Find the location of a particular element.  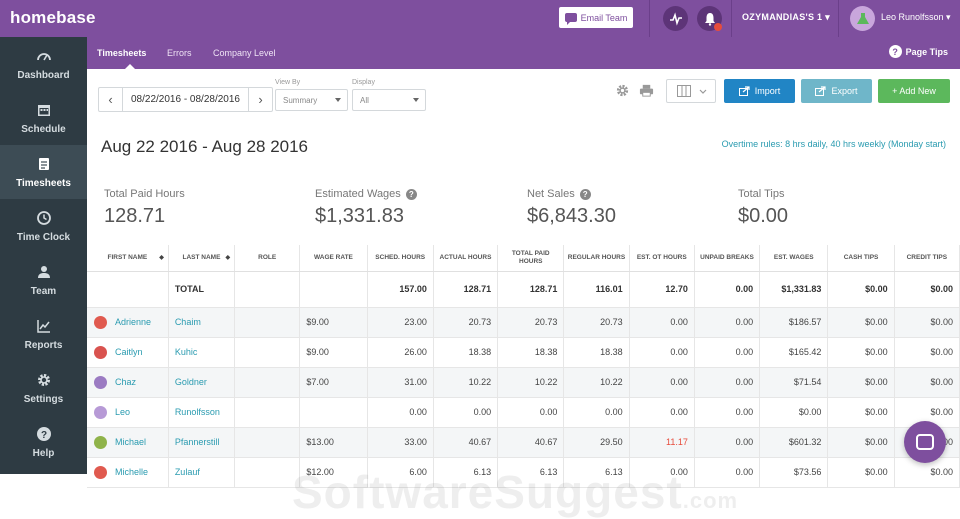

table-cell-first: Chaz is located at coordinates (128, 382).